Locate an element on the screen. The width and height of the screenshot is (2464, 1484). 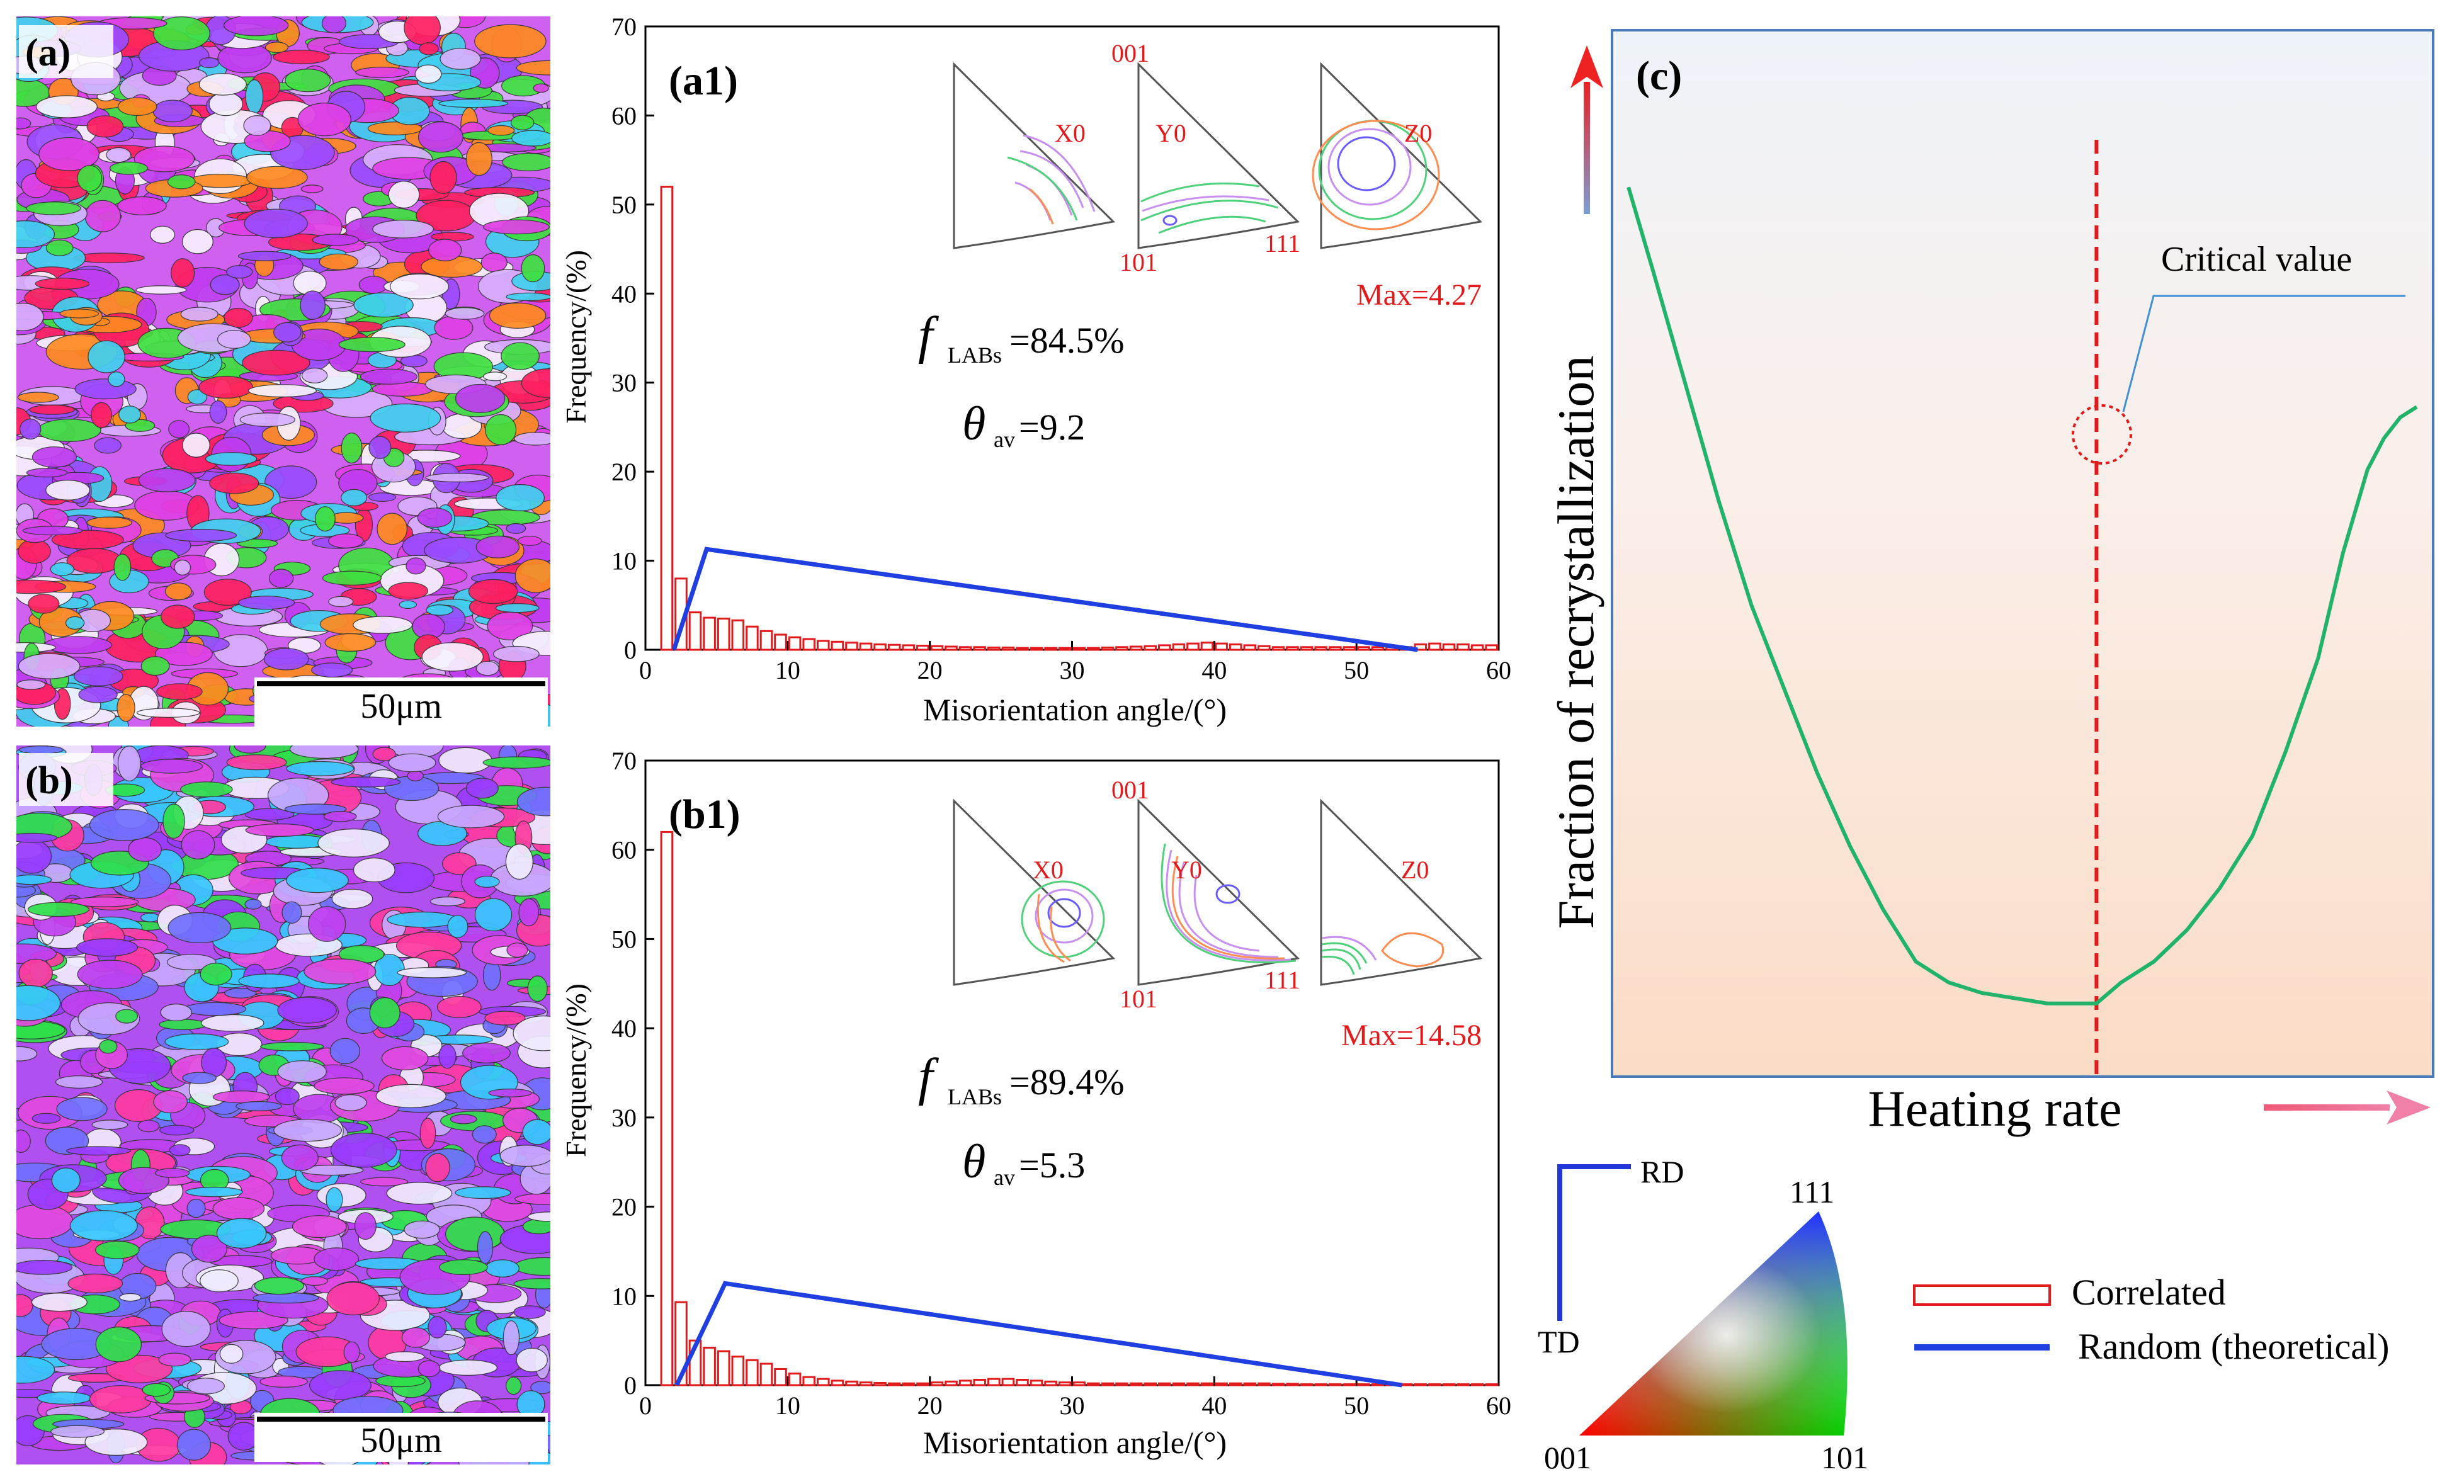
y-tick-label: 20 is located at coordinates (624, 1207).